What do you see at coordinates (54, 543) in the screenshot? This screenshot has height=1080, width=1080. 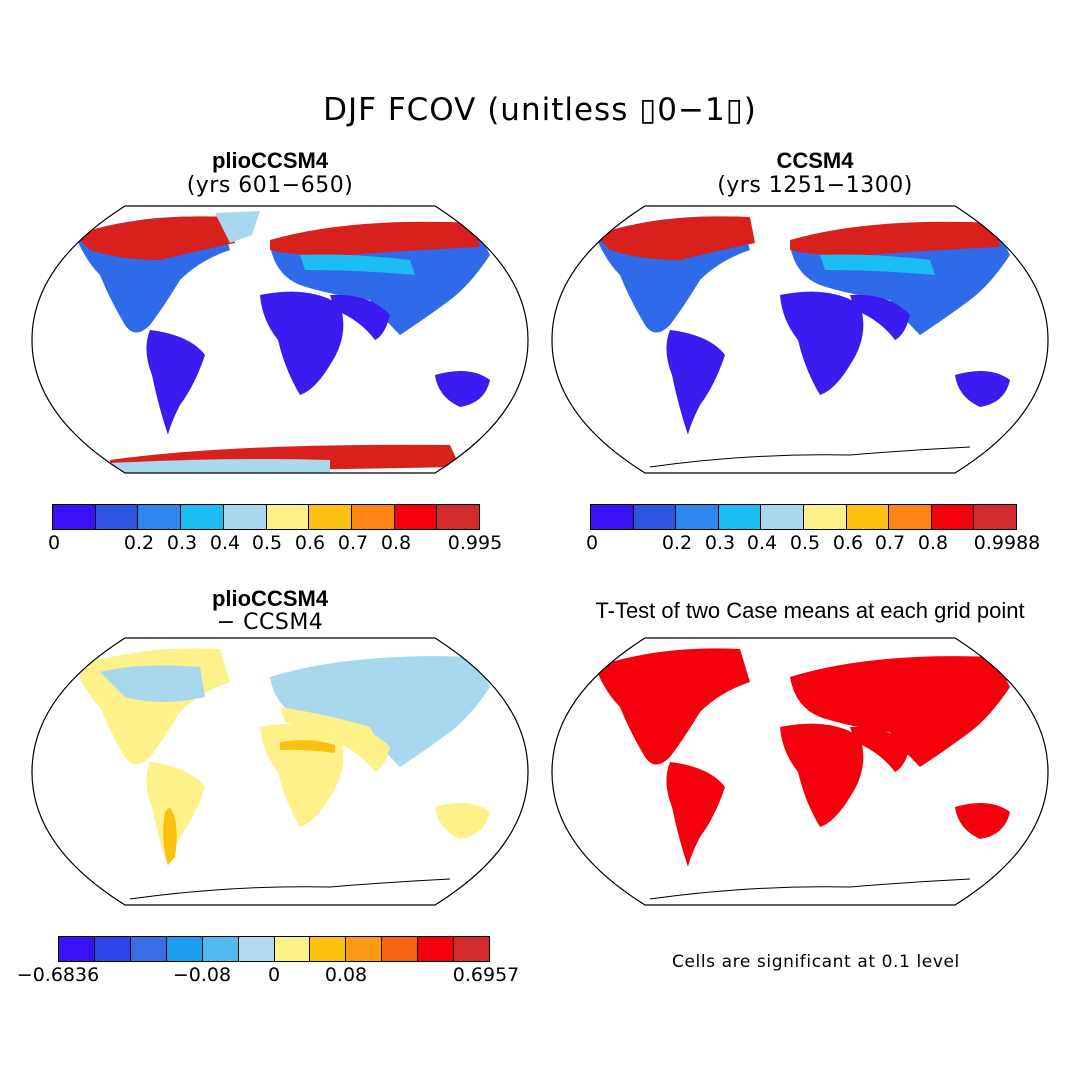 I see `cbar-tl-tick: 0` at bounding box center [54, 543].